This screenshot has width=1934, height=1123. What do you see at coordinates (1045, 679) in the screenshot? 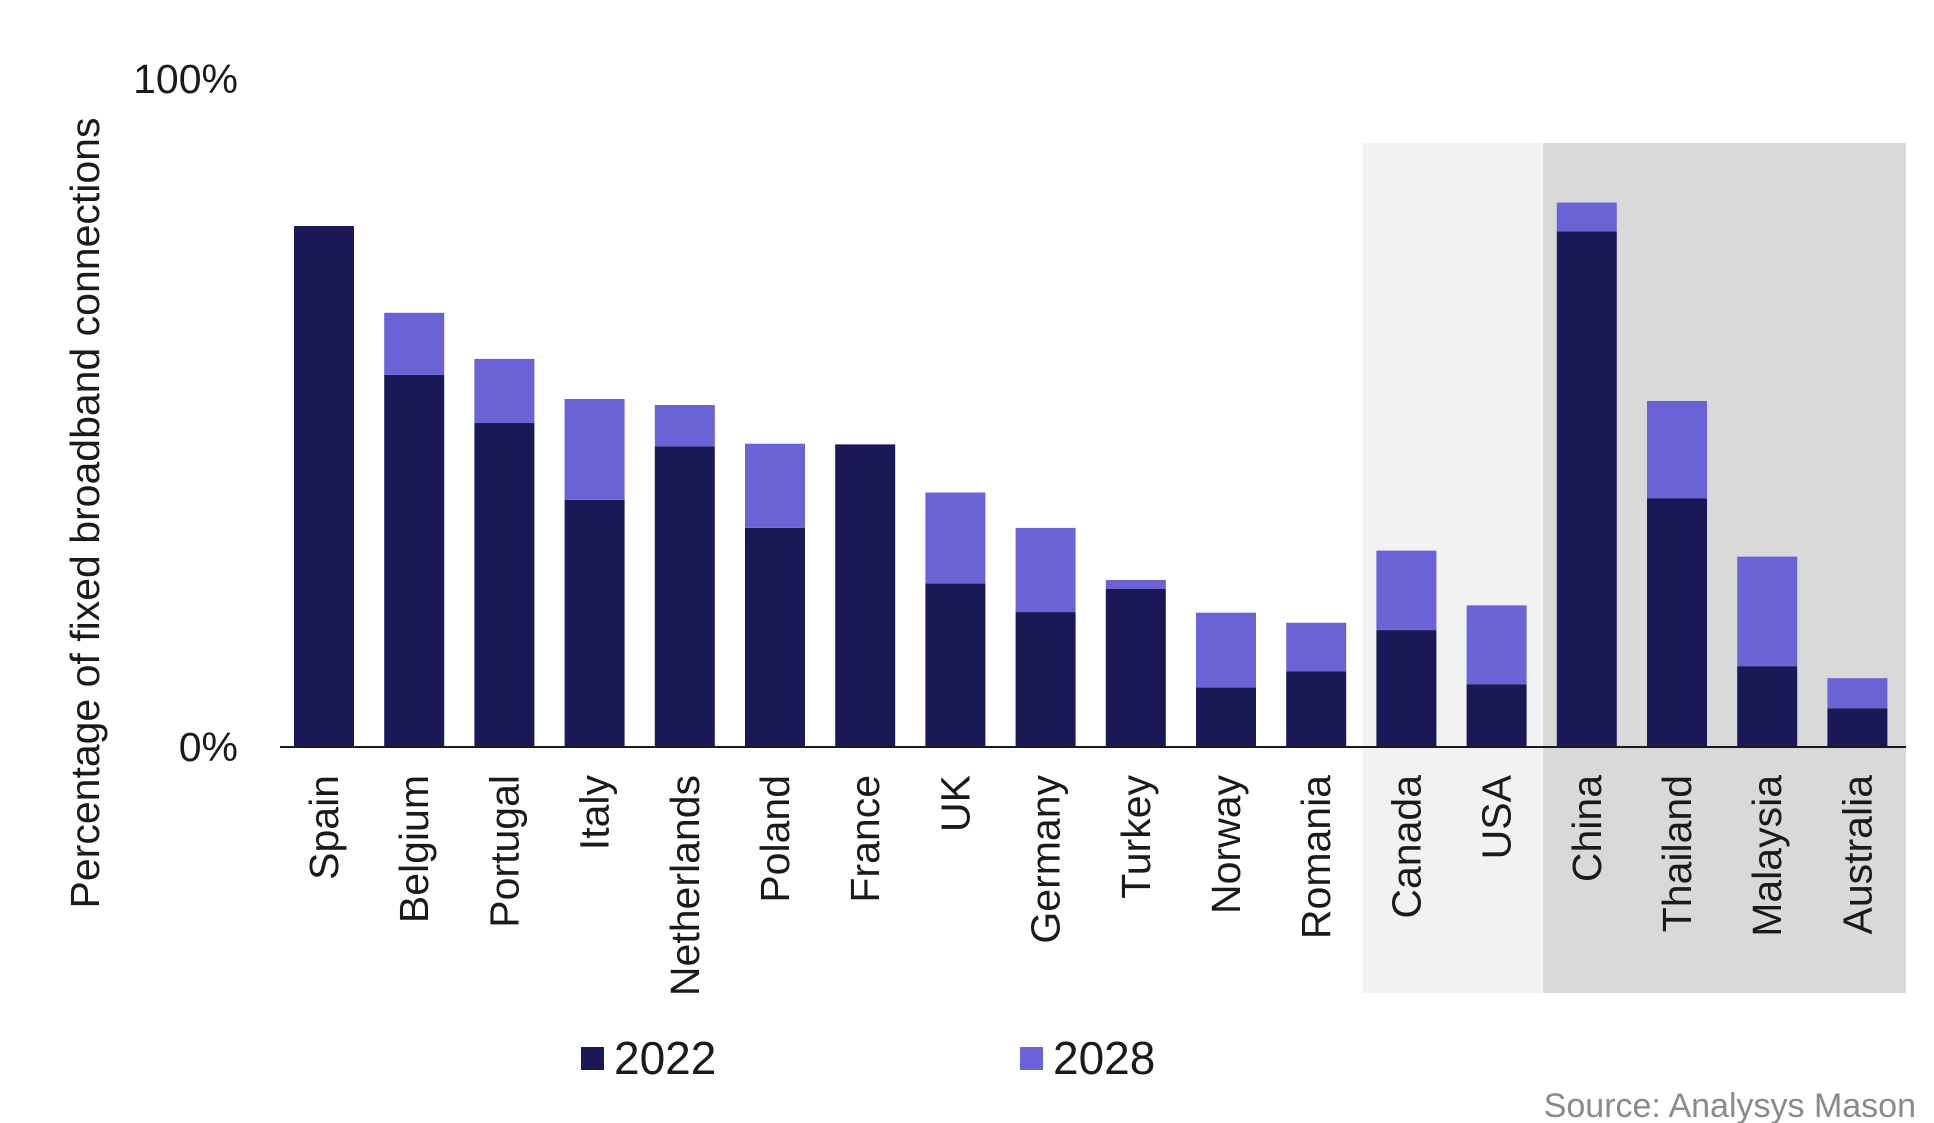
I see `bar-germany-2022` at bounding box center [1045, 679].